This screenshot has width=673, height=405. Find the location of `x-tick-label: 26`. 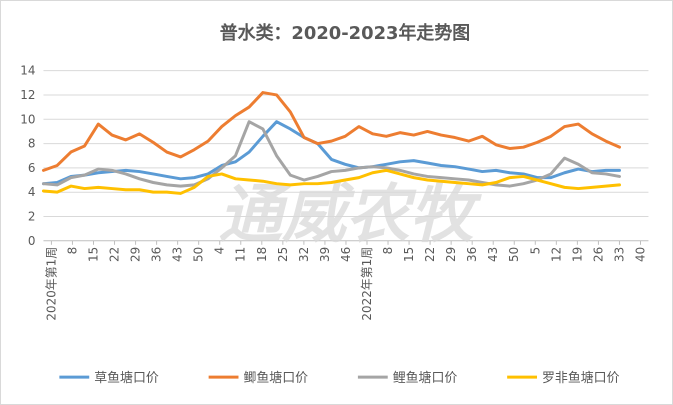

x-tick-label: 26 is located at coordinates (598, 254).